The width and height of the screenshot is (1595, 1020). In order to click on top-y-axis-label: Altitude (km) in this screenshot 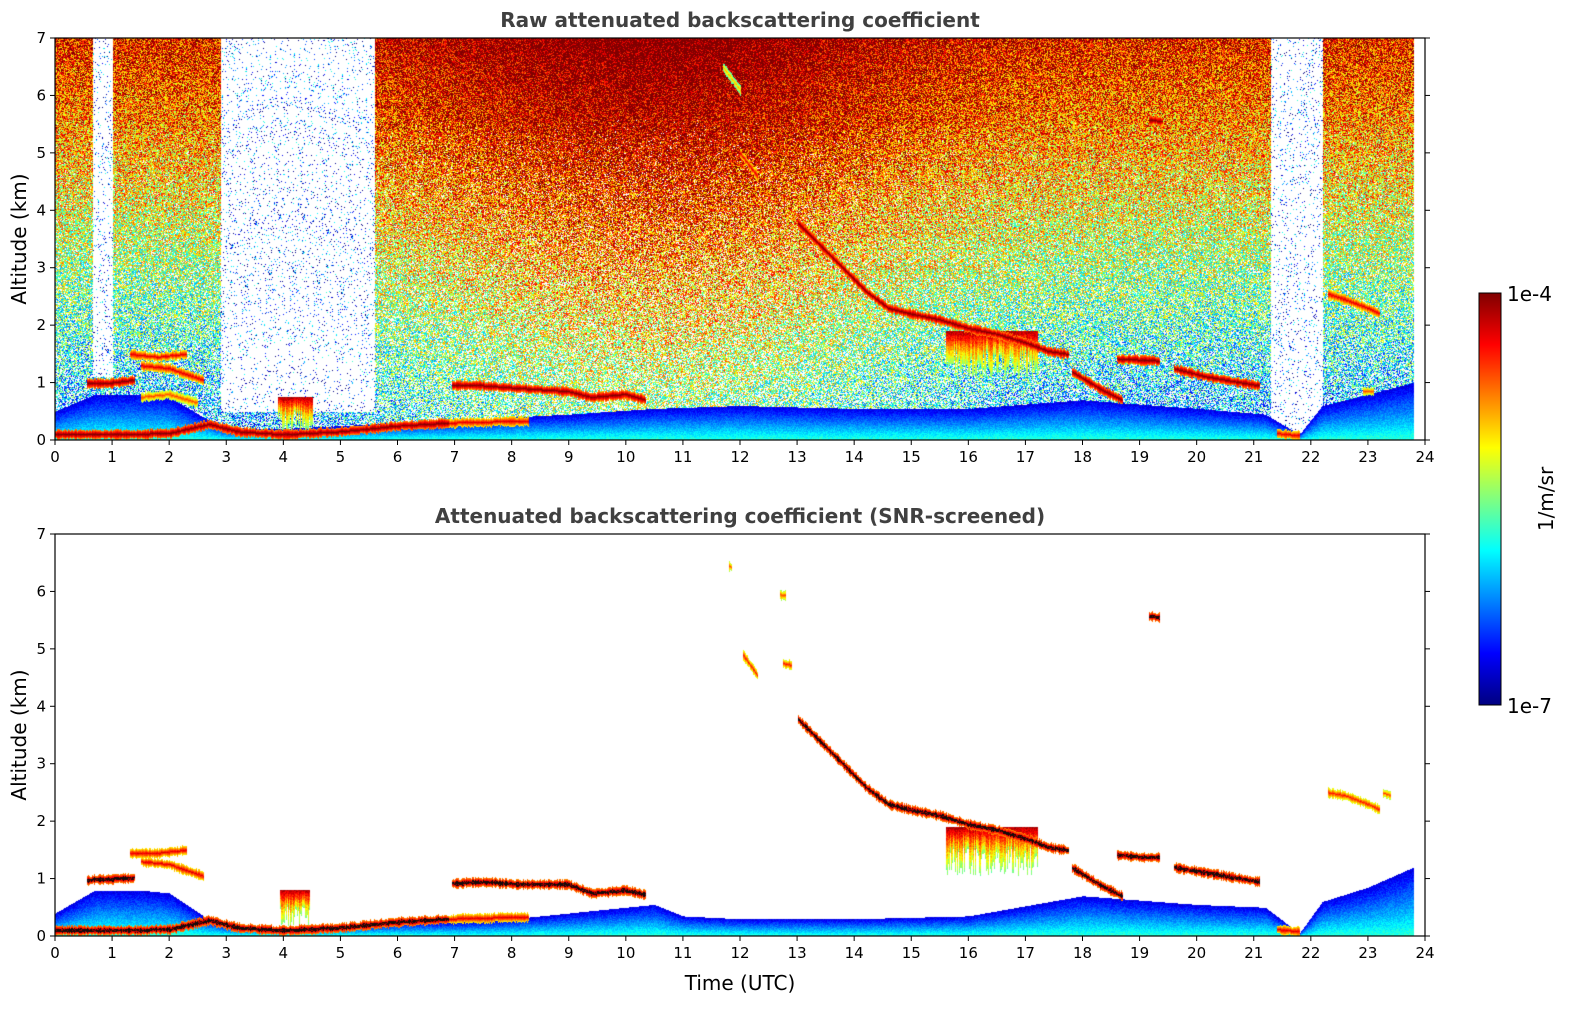, I will do `click(19, 238)`.